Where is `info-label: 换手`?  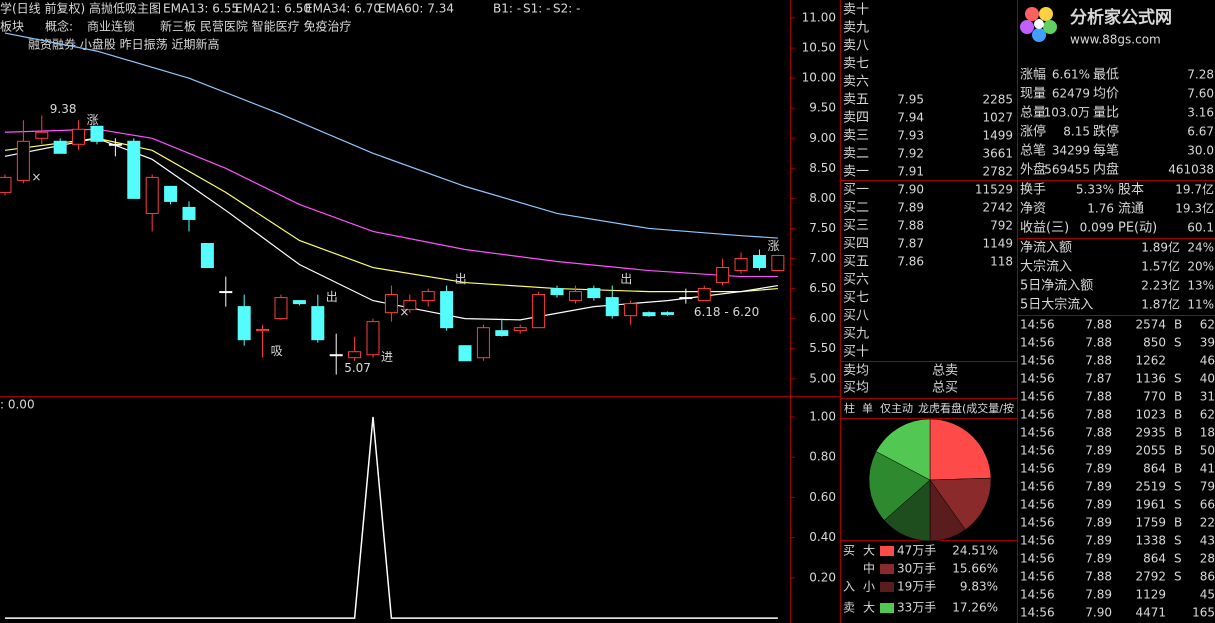 info-label: 换手 is located at coordinates (1033, 190).